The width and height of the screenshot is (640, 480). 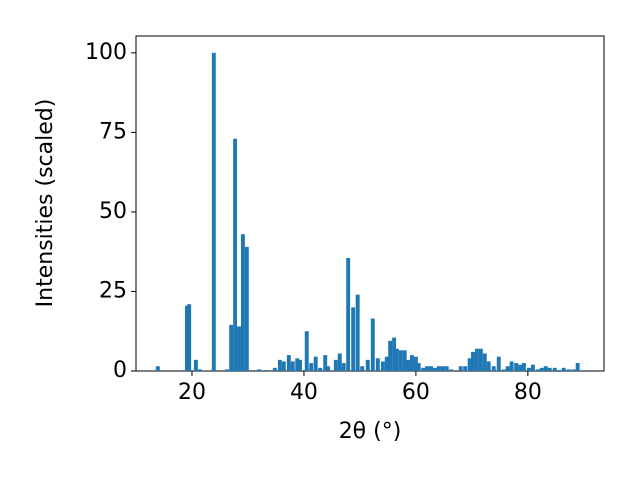 What do you see at coordinates (120, 370) in the screenshot?
I see `y-tick-label: 0` at bounding box center [120, 370].